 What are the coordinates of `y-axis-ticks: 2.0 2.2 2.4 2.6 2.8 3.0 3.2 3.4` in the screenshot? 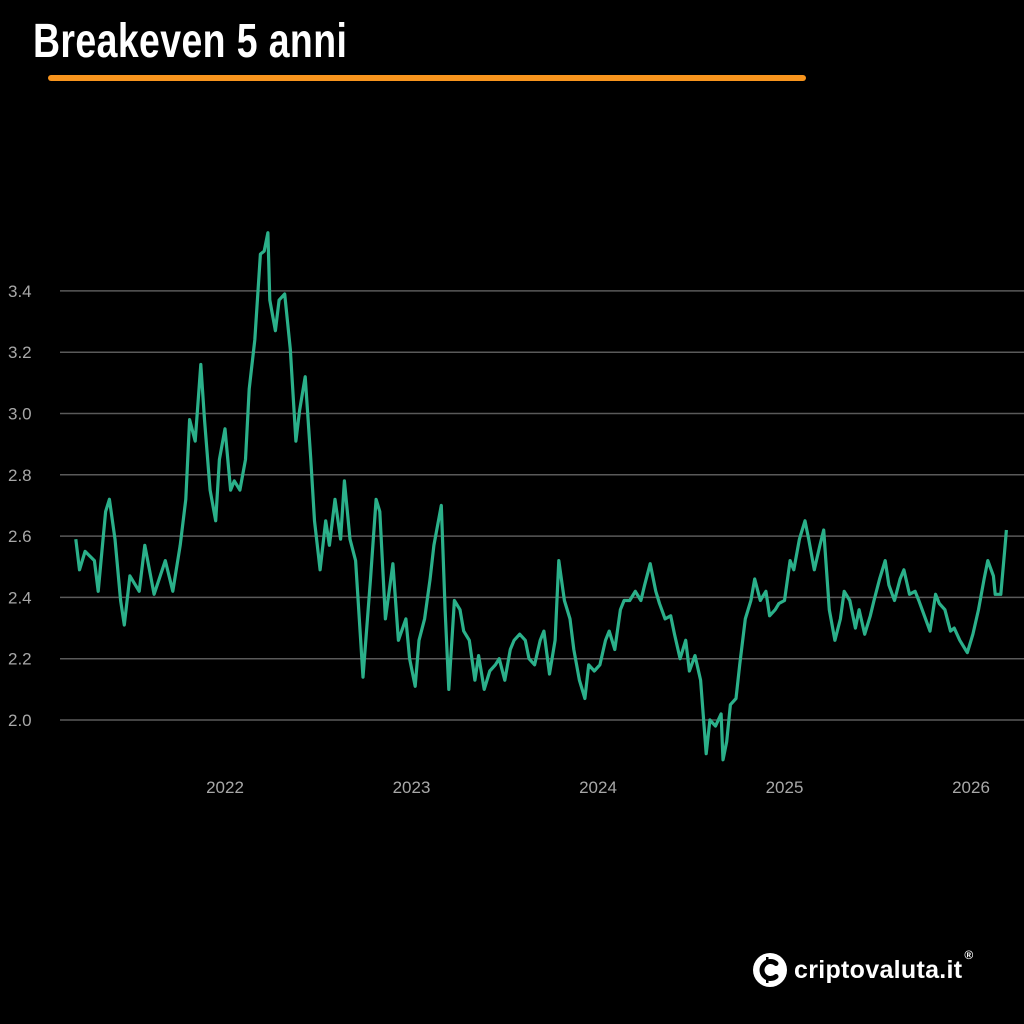 It's located at (20, 506).